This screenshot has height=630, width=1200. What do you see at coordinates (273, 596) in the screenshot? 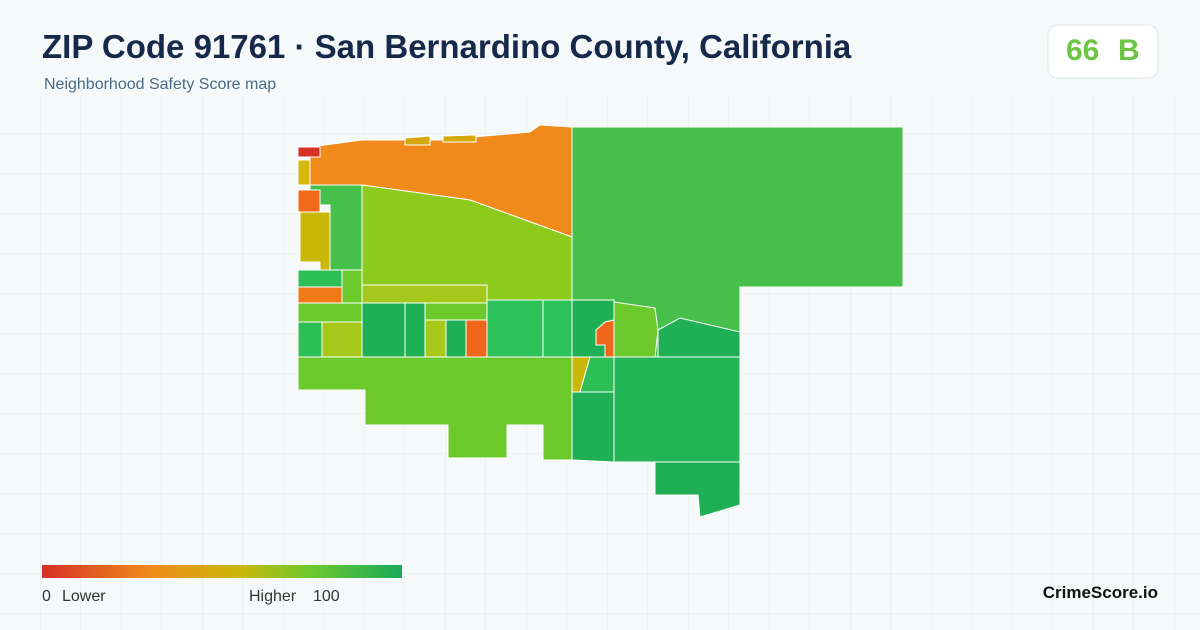
I see `legend-max-label: Higher` at bounding box center [273, 596].